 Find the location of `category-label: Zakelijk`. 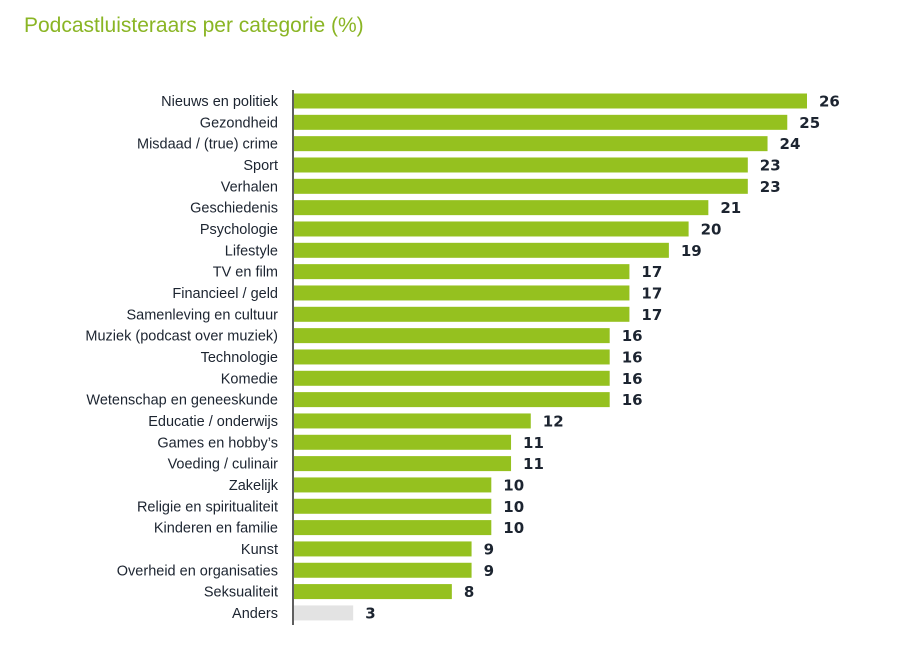

category-label: Zakelijk is located at coordinates (254, 486).